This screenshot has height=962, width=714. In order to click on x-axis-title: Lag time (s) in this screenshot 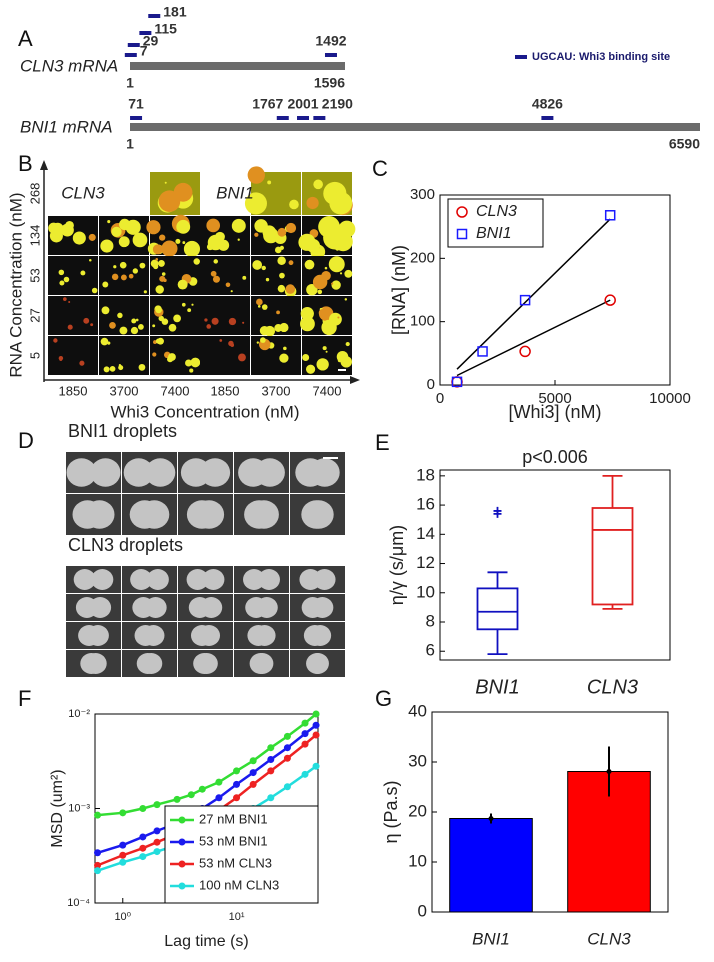, I will do `click(206, 941)`.